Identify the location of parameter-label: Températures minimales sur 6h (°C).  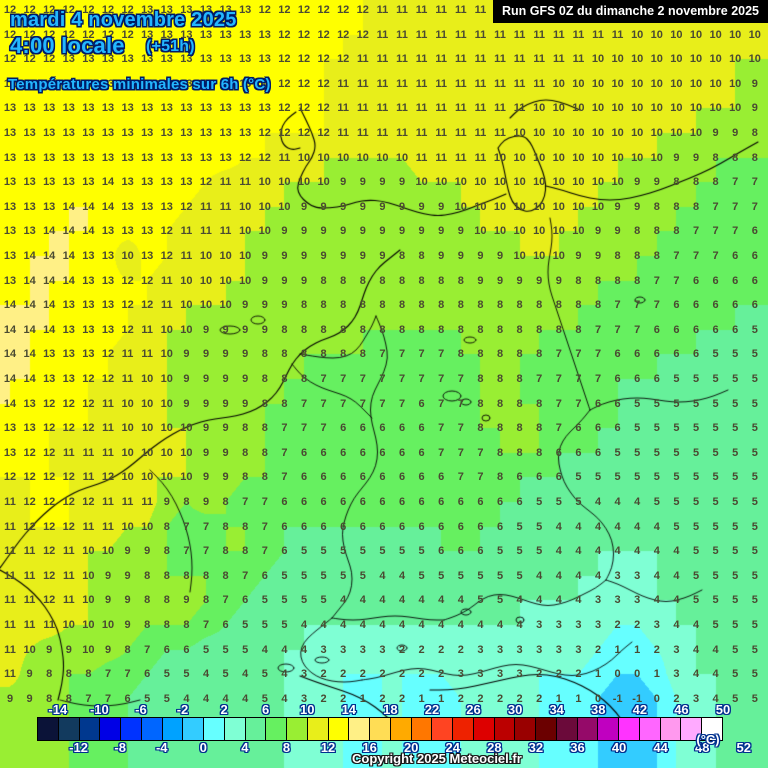
(139, 84).